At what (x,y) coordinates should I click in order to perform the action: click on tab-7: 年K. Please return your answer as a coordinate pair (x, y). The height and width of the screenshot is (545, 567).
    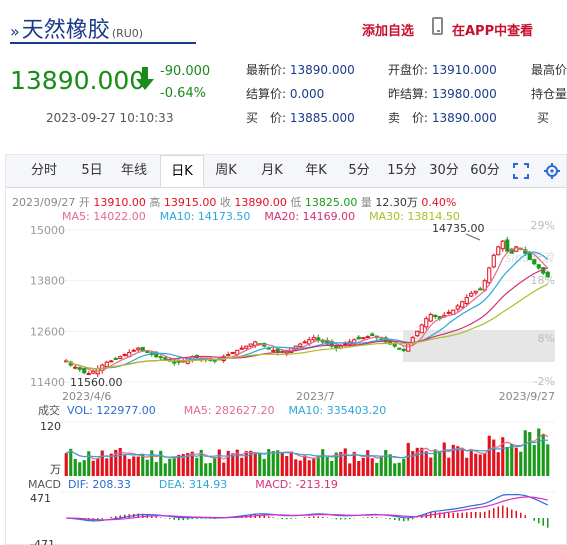
    Looking at the image, I should click on (316, 170).